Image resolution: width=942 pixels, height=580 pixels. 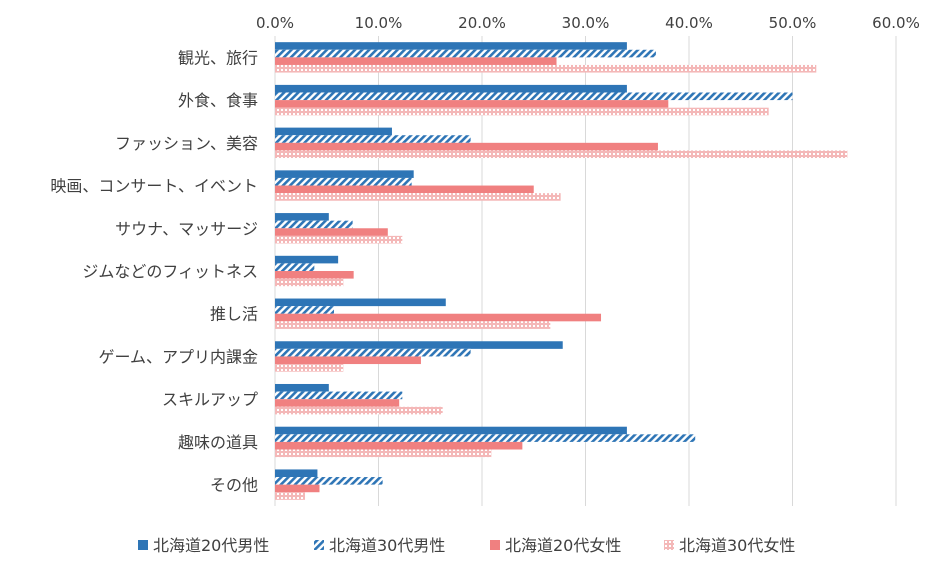 I want to click on x-tick-label: 10.0%, so click(x=379, y=23).